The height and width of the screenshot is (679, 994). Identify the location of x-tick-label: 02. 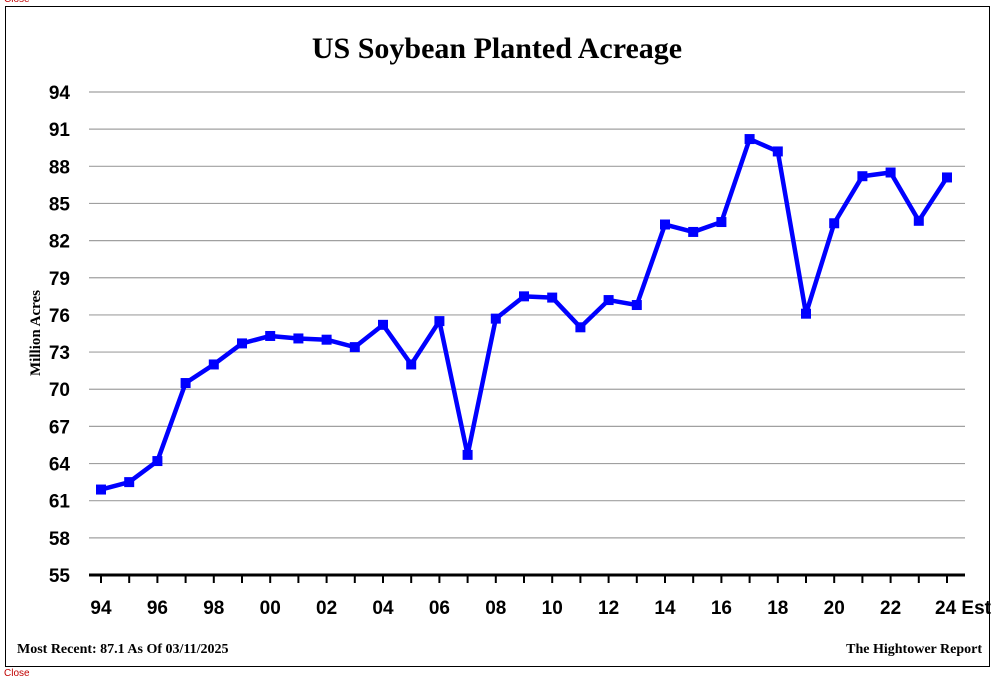
(326, 608).